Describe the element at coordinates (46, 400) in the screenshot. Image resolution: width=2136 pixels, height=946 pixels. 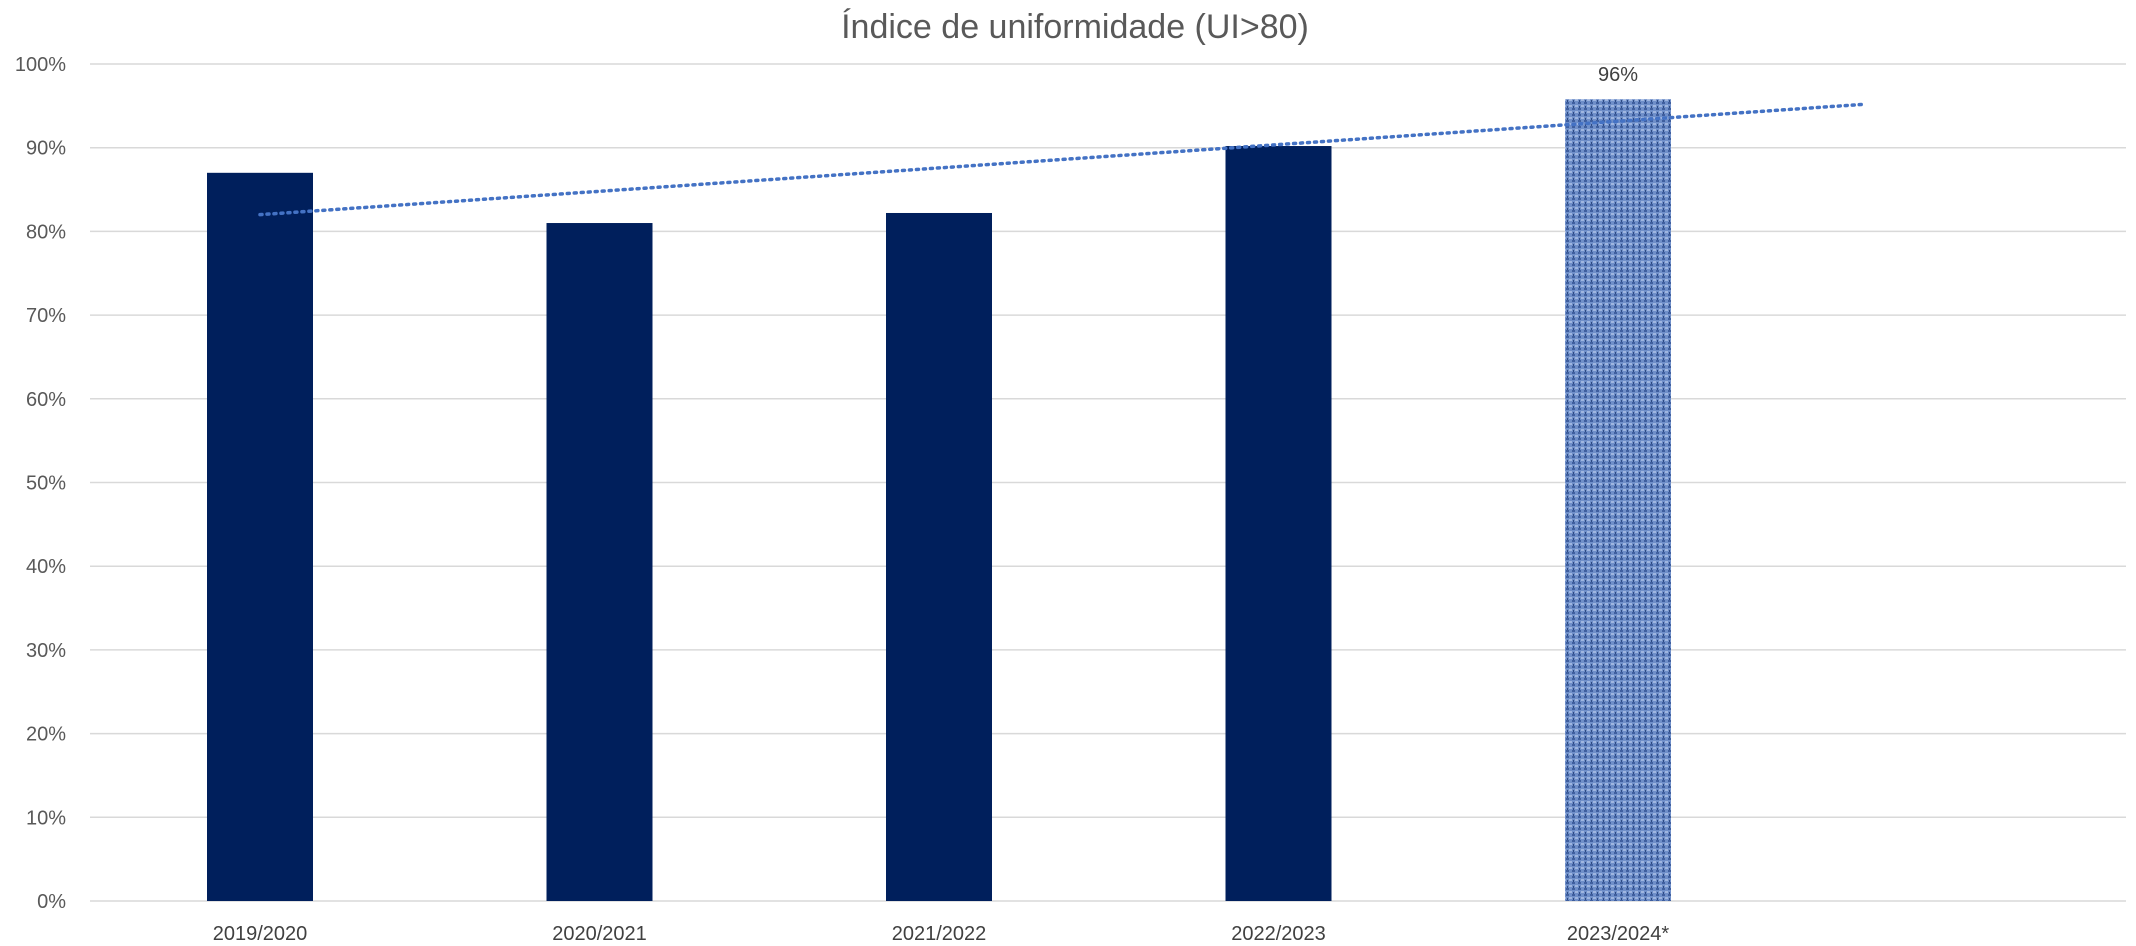
I see `y-tick-label: 60%` at that location.